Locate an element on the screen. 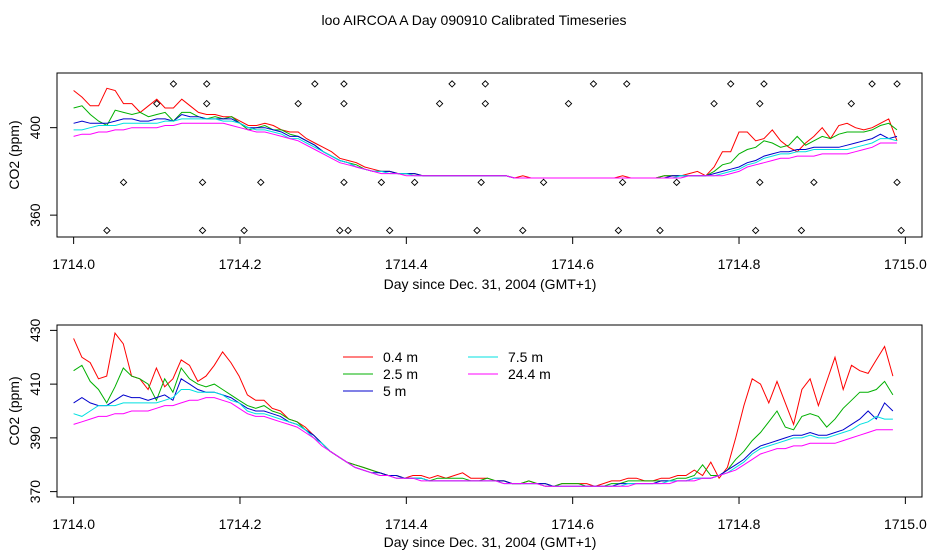 The height and width of the screenshot is (550, 950). top-x-tick-label: 1715.0 is located at coordinates (905, 264).